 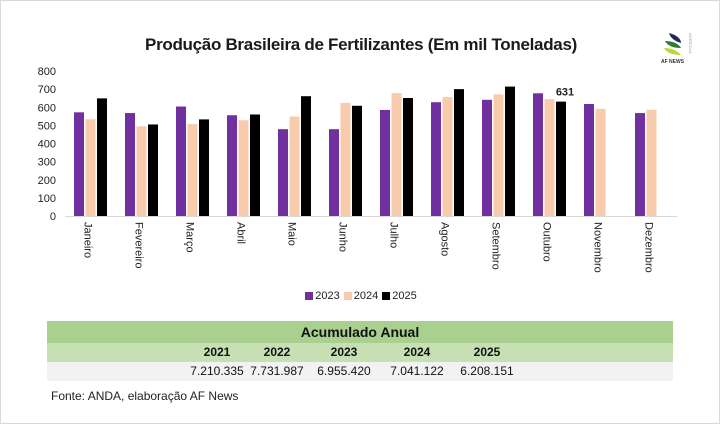 I want to click on bar-2023-maio, so click(x=283, y=172).